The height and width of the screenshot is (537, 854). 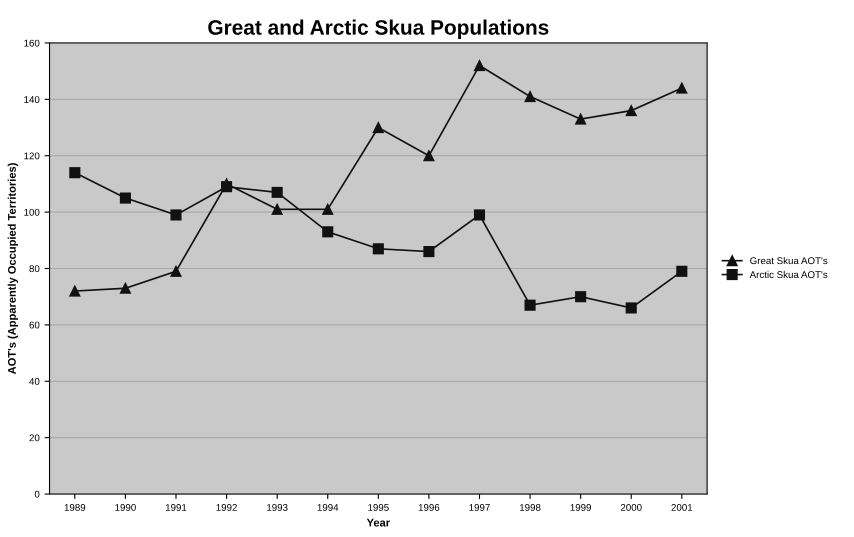 What do you see at coordinates (32, 212) in the screenshot?
I see `y-tick-label: 100` at bounding box center [32, 212].